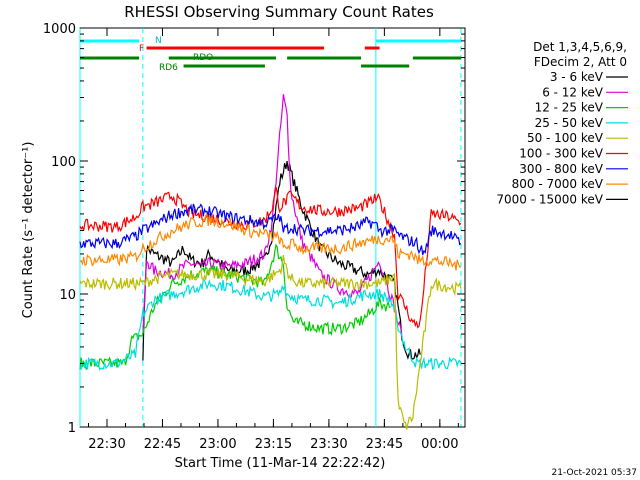 Image resolution: width=640 pixels, height=480 pixels. Describe the element at coordinates (561, 154) in the screenshot. I see `legend-label-5: 100 - 300 keV` at that location.